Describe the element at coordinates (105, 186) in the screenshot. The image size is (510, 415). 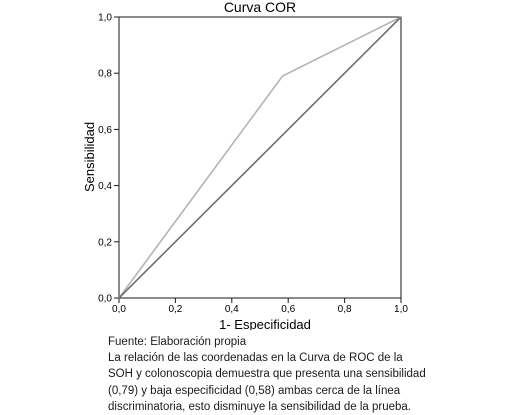
I see `y-tick-label: 0,4` at that location.